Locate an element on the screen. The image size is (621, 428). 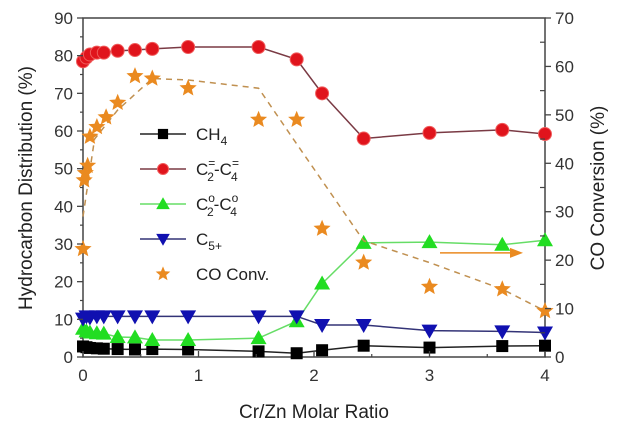
legend-item: C= 2-C= 4 is located at coordinates (189, 170).